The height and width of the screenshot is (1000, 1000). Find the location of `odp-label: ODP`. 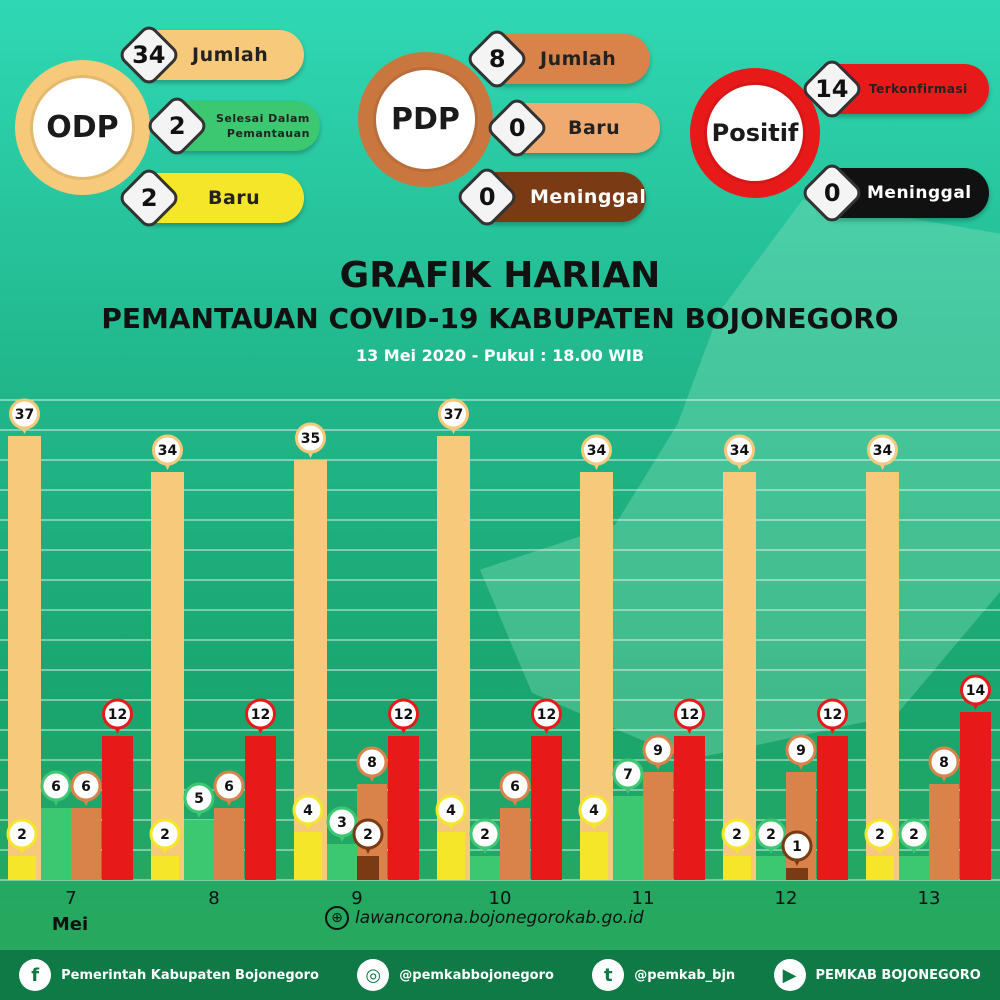

odp-label: ODP is located at coordinates (82, 127).